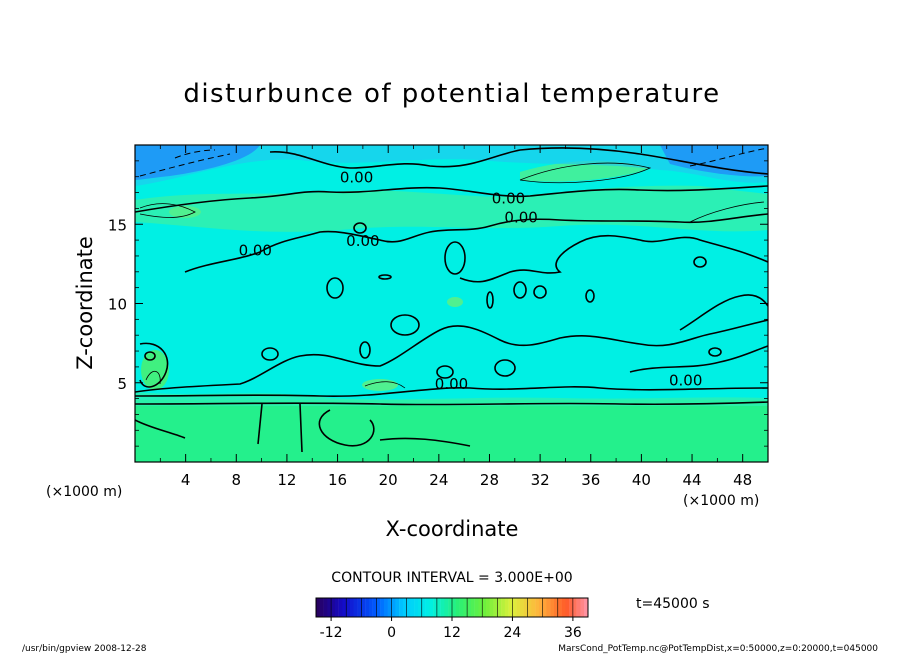 This screenshot has height=654, width=904. Describe the element at coordinates (518, 161) in the screenshot. I see `contour-top` at that location.